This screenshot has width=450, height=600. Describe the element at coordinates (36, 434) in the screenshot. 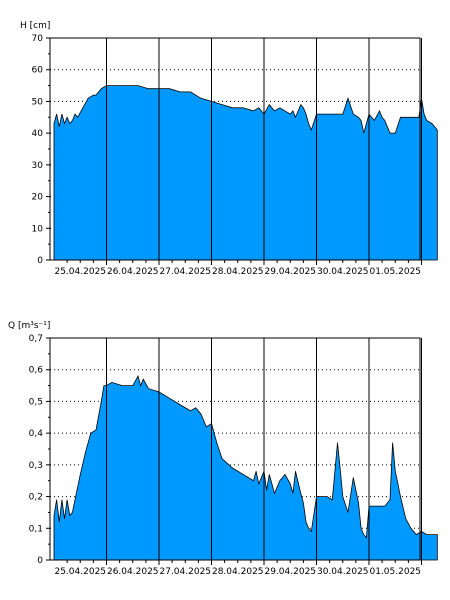

I see `y-tick-label-q-4: 0,4` at that location.